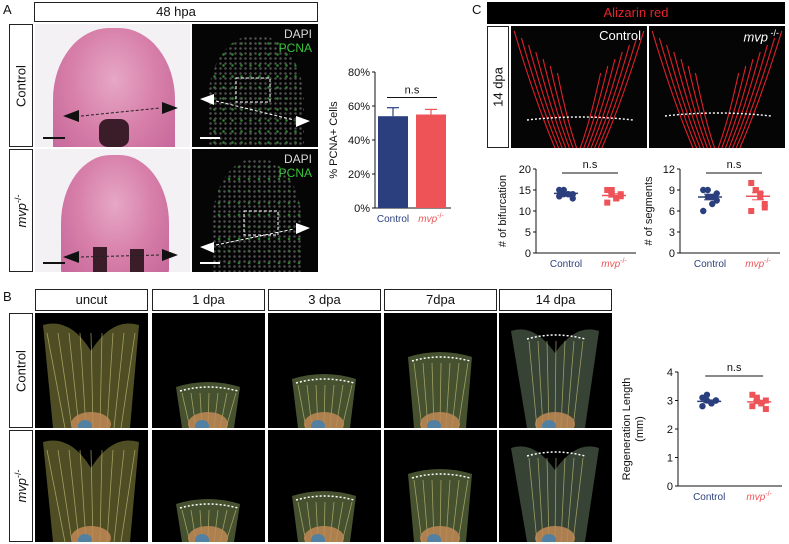  Describe the element at coordinates (477, 9) in the screenshot. I see `panel-label-c: C` at that location.